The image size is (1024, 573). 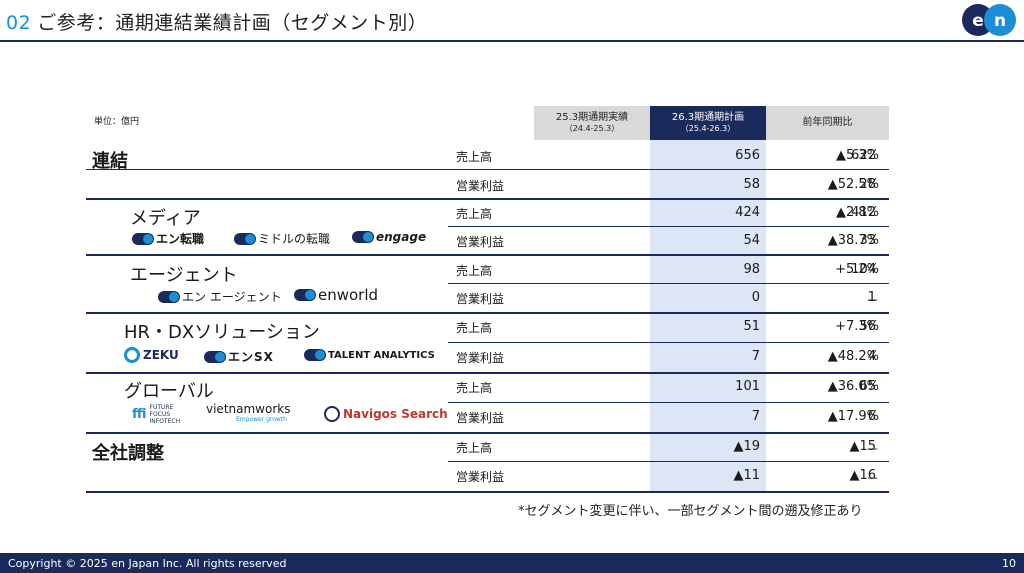 I want to click on yoy-value: ▲38.7%, so click(x=853, y=240).